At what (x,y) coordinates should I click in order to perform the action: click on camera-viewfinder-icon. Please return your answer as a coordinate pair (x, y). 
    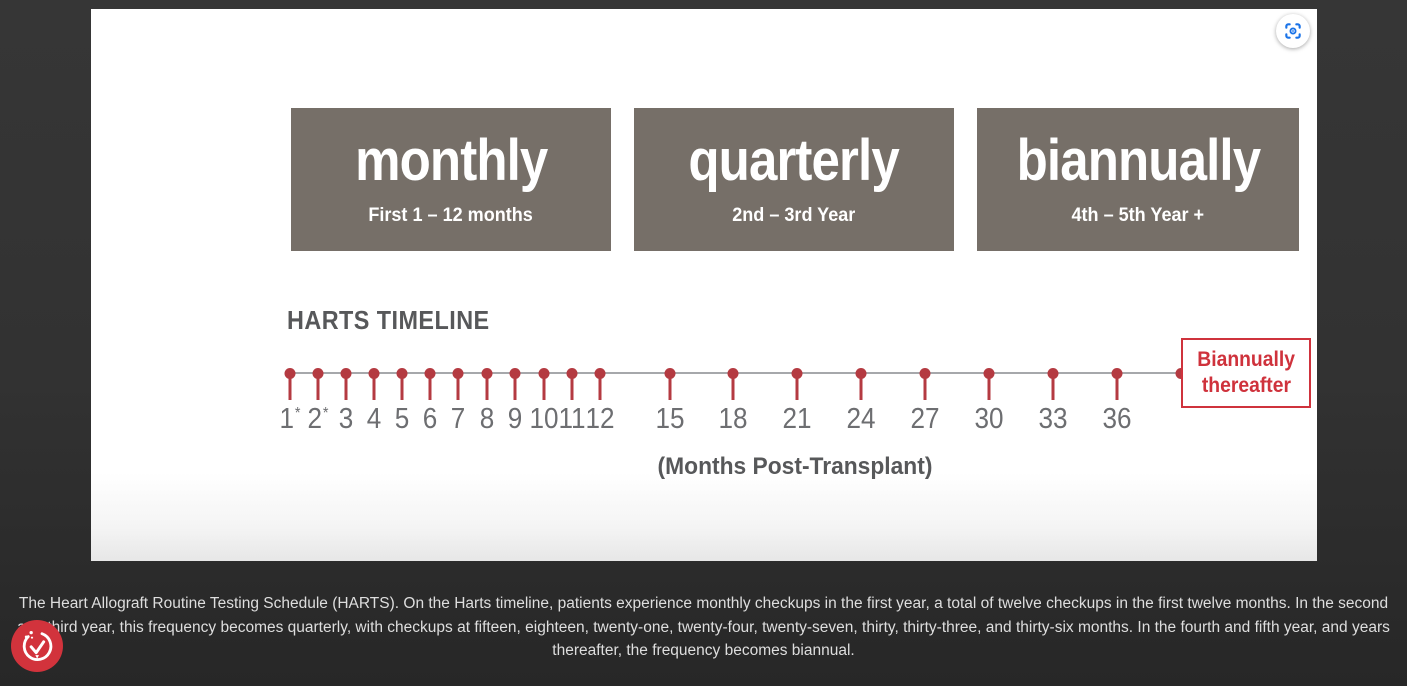
    Looking at the image, I should click on (1293, 31).